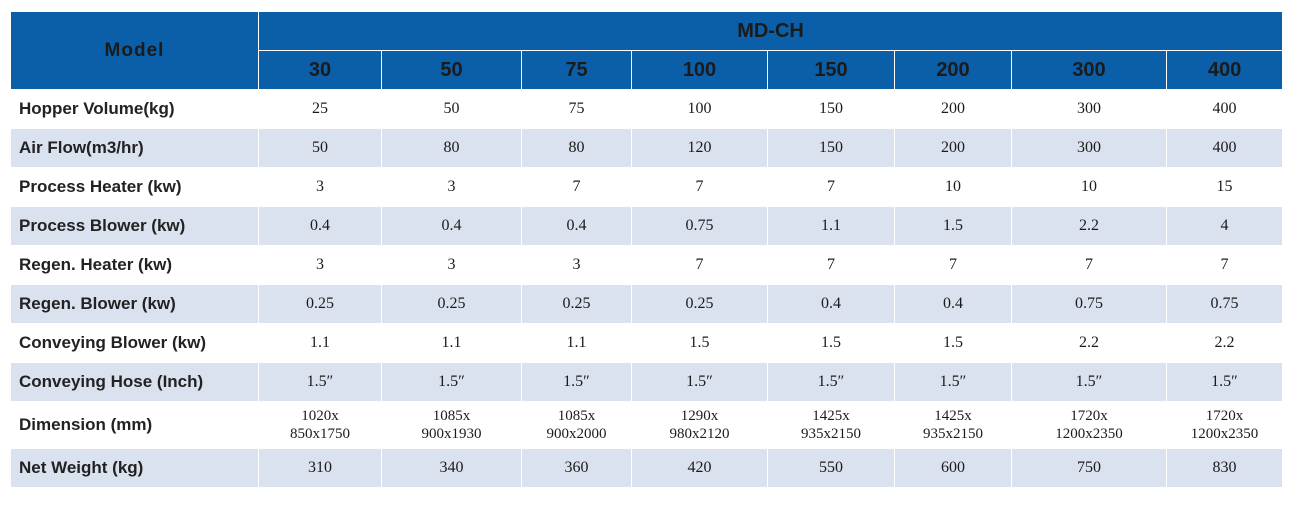 This screenshot has height=523, width=1297. What do you see at coordinates (134, 382) in the screenshot?
I see `row-label: Conveying Hose (Inch)` at bounding box center [134, 382].